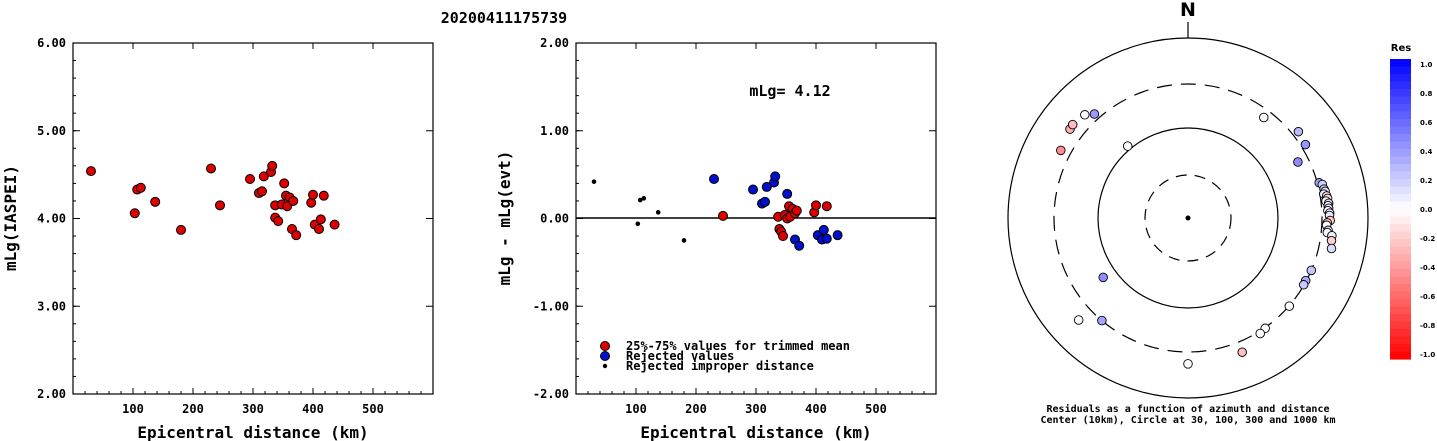 This screenshot has height=441, width=1437. I want to click on y-tick-label: -1.00, so click(551, 306).